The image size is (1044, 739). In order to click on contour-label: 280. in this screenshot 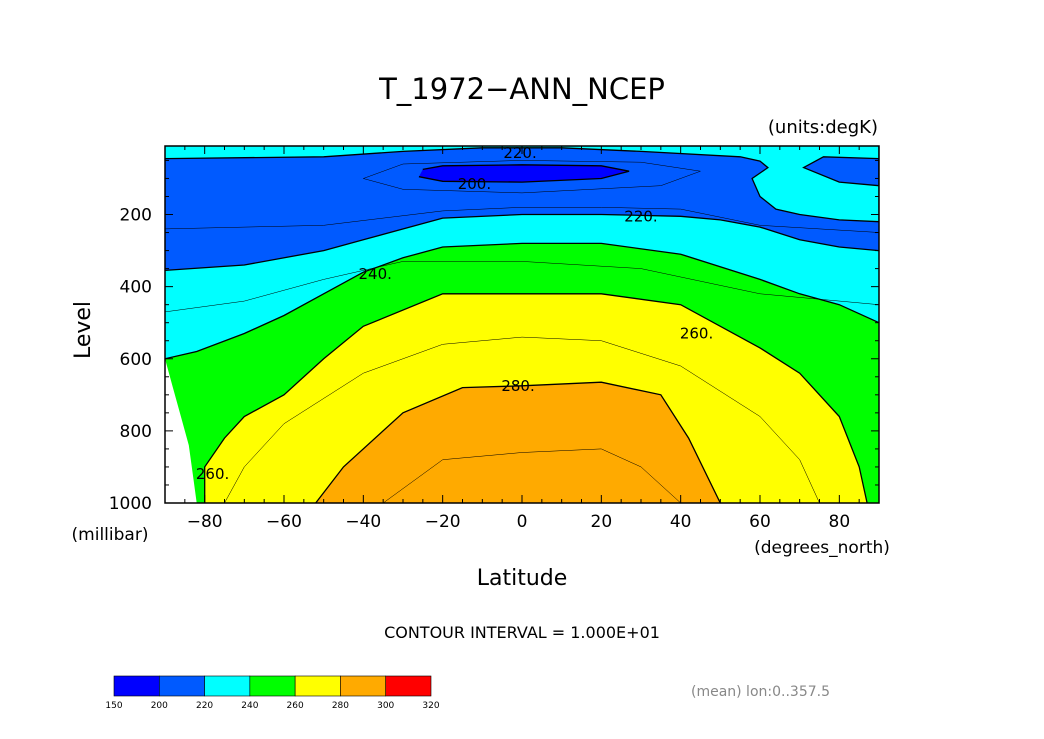, I will do `click(517, 386)`.